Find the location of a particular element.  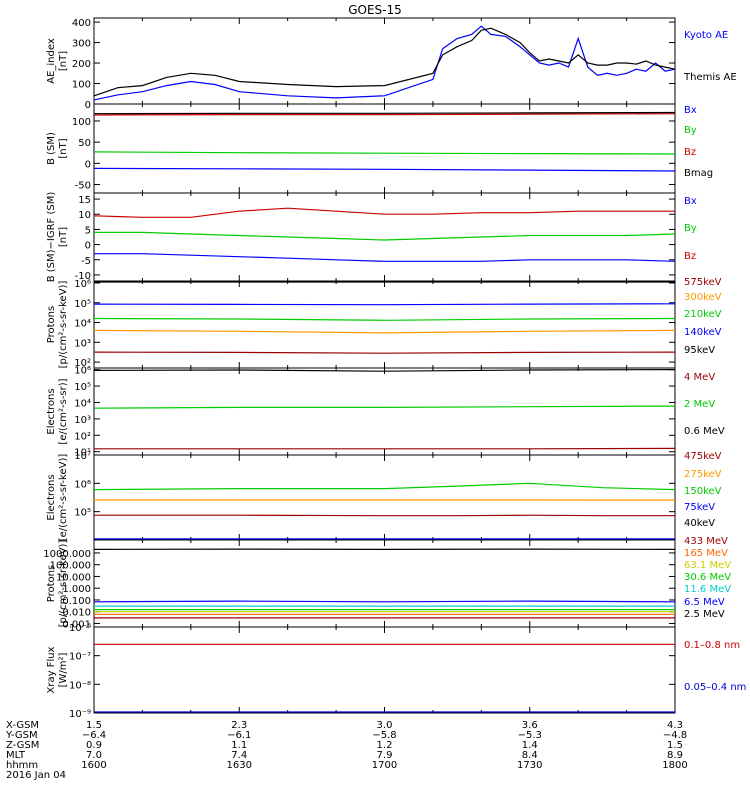

legend-xray-0: 0.1–0.8 nm is located at coordinates (712, 645).